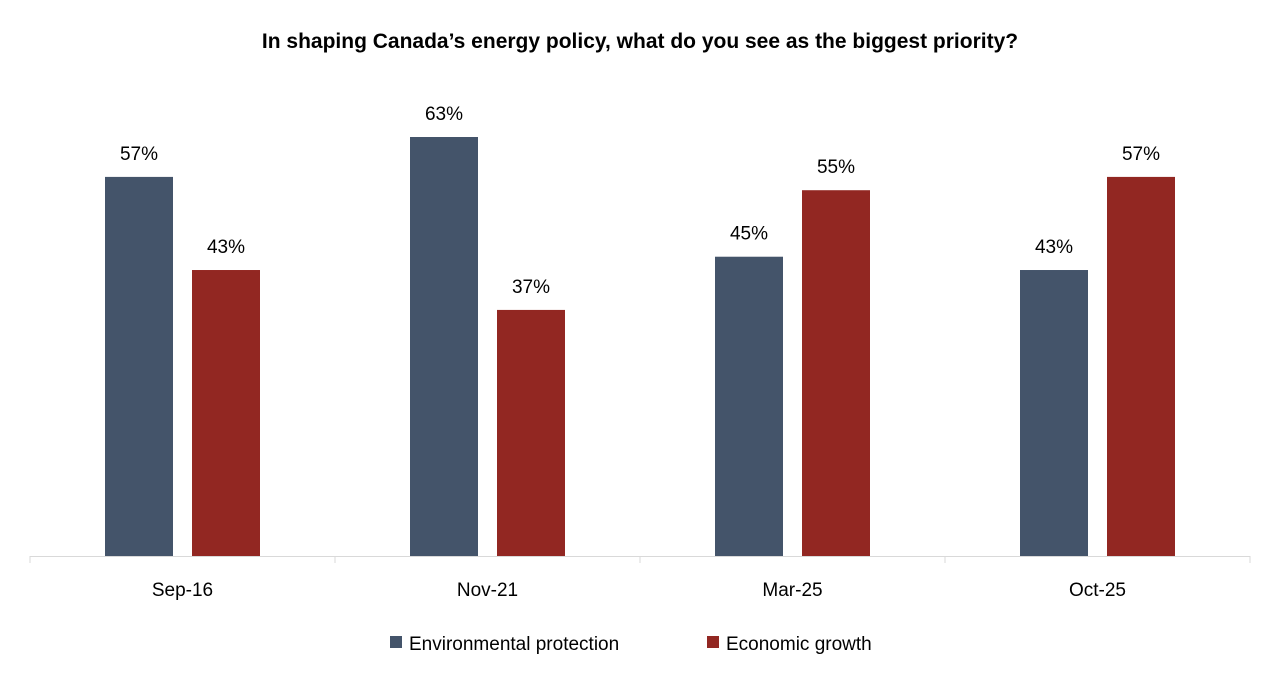 The image size is (1280, 684). Describe the element at coordinates (1097, 590) in the screenshot. I see `x-tick-label: Oct-25` at that location.